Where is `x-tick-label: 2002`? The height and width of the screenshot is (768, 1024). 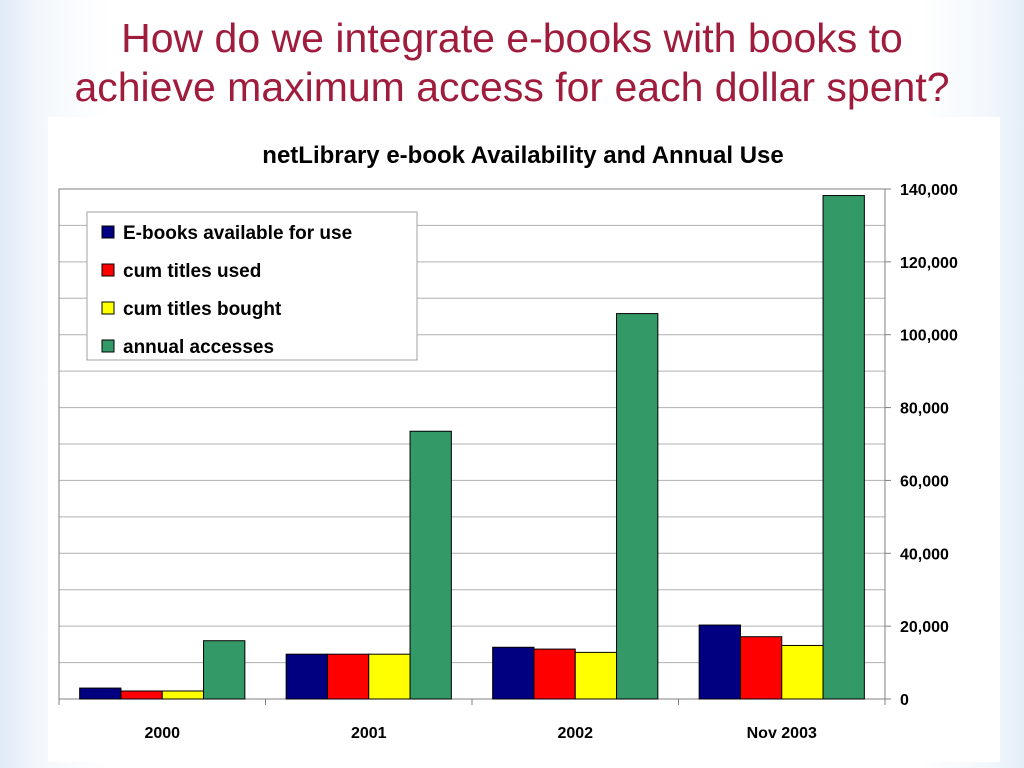
x-tick-label: 2002 is located at coordinates (575, 733).